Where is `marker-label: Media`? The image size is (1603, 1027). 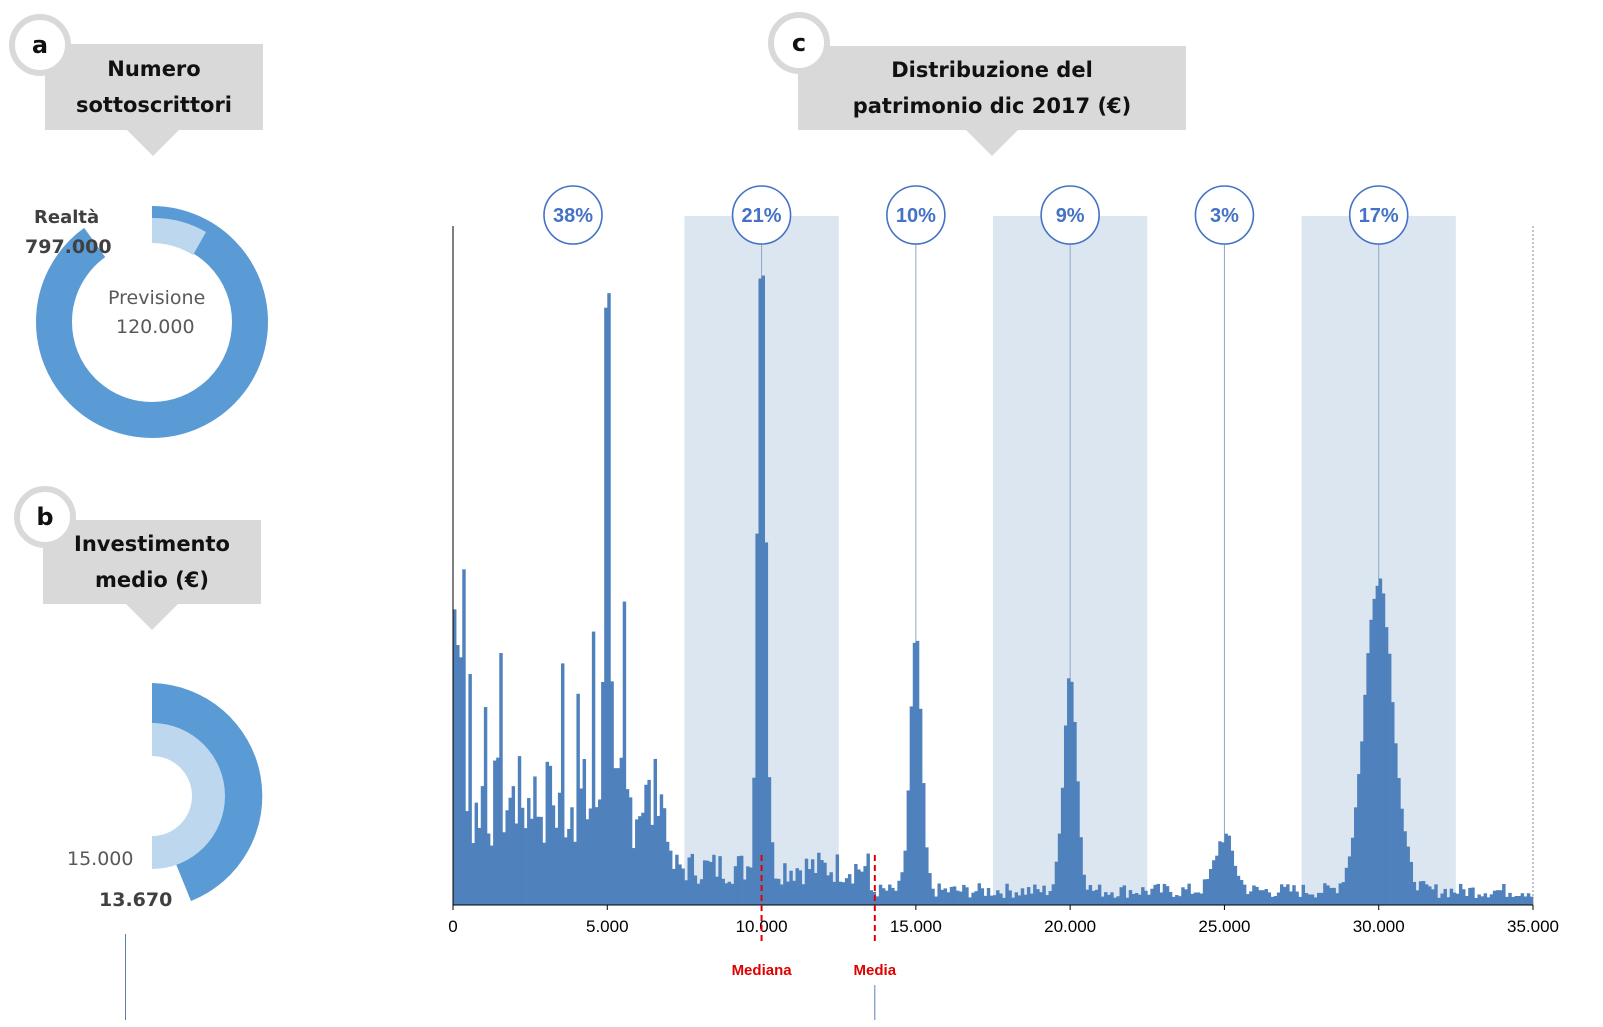
marker-label: Media is located at coordinates (875, 970).